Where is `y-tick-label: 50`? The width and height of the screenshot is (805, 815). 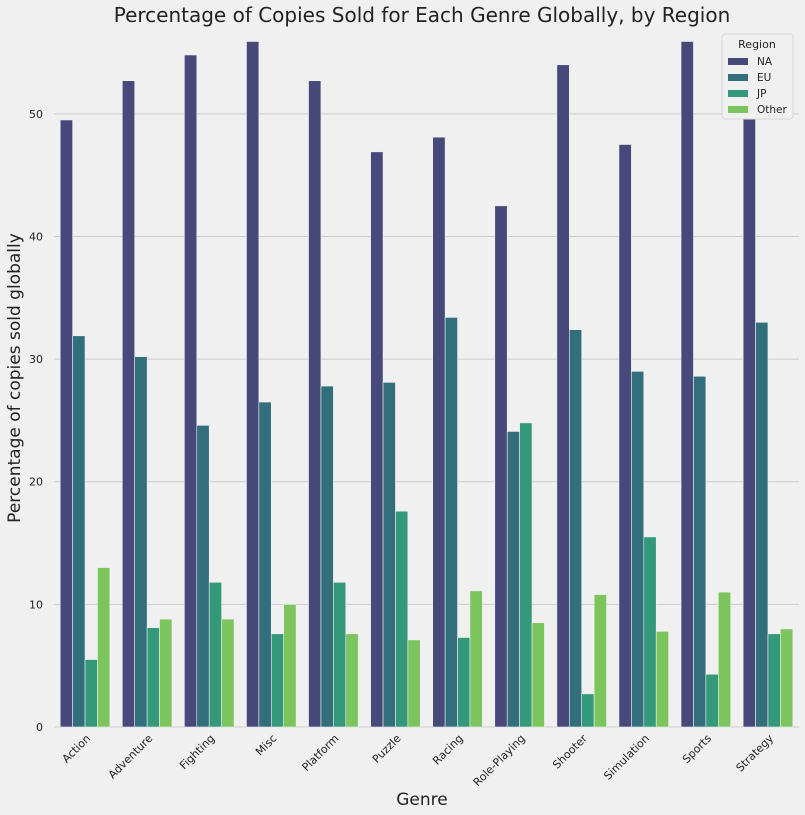
y-tick-label: 50 is located at coordinates (36, 114).